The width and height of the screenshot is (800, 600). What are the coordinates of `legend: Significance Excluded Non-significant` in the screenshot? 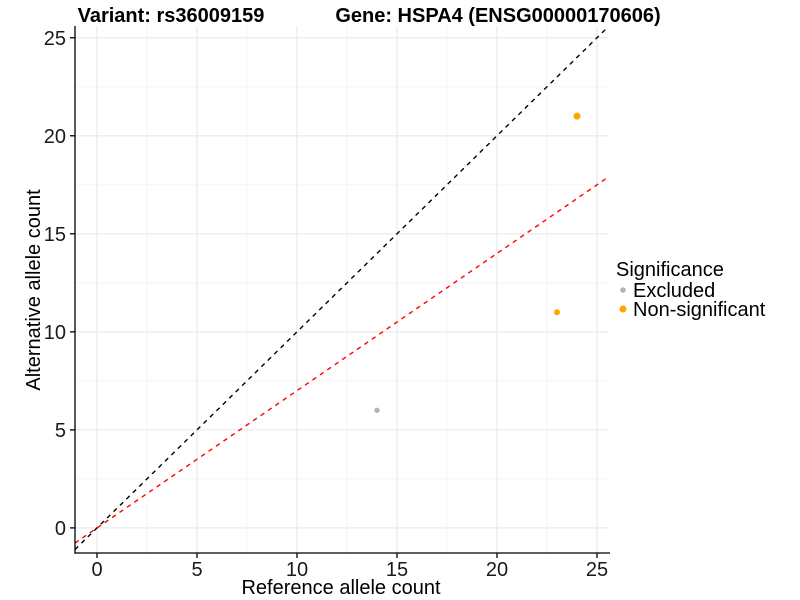 It's located at (691, 290).